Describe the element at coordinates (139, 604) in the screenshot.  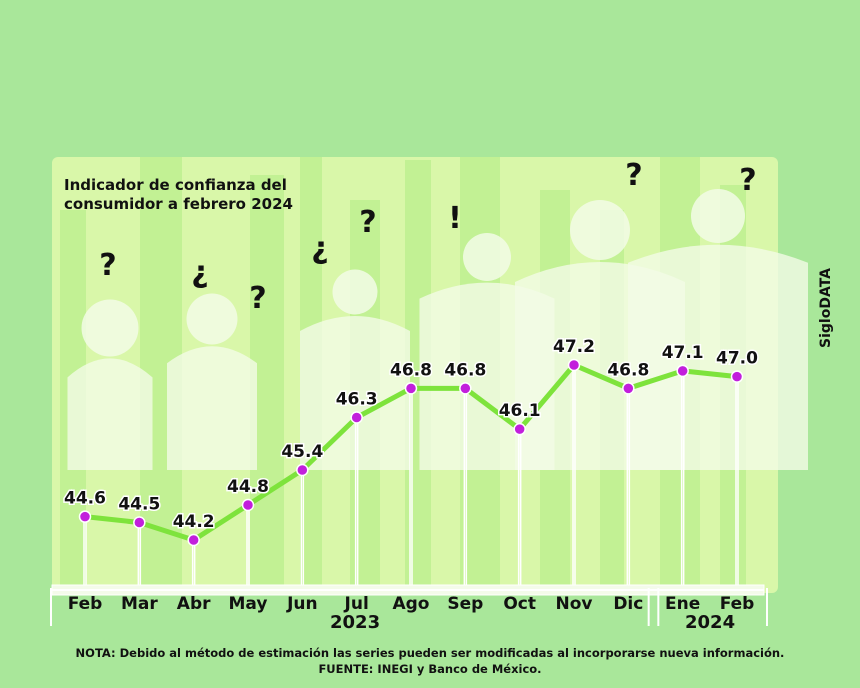
I see `x-tick-label-1: Mar` at that location.